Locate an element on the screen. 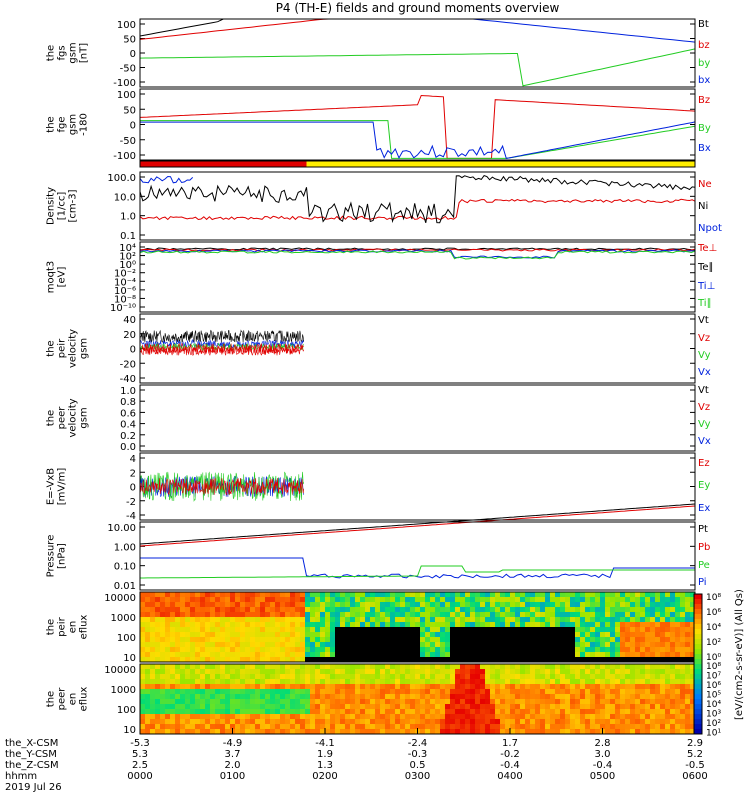  panel-frame is located at coordinates (417, 277).